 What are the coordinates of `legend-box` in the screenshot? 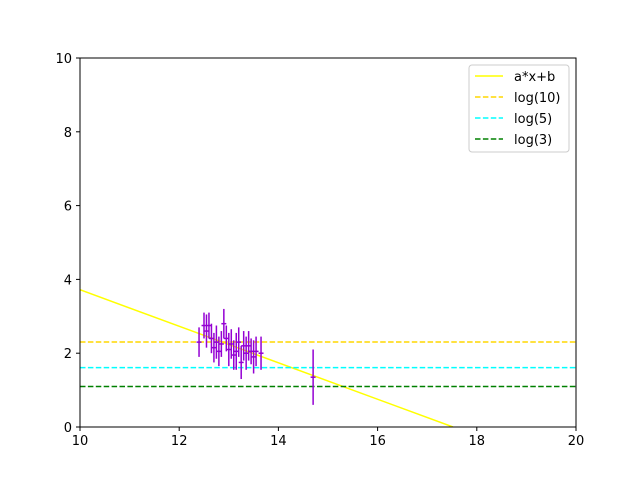 It's located at (519, 108).